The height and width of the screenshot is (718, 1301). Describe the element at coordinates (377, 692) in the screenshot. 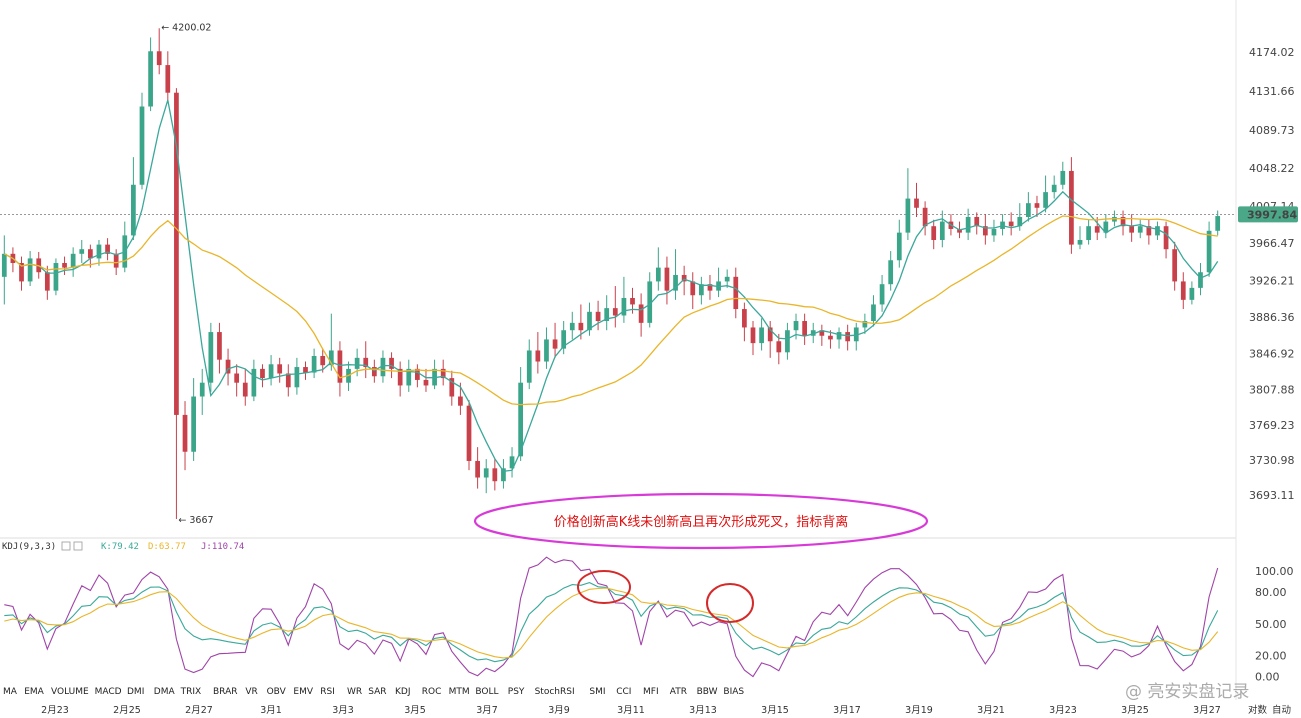

I see `indicator-tab-sar: SAR` at that location.